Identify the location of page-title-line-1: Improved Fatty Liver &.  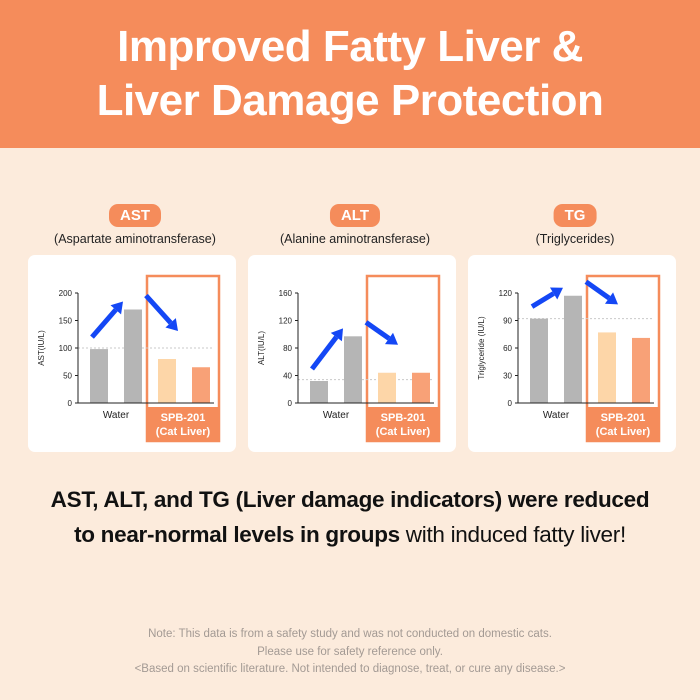
(350, 46).